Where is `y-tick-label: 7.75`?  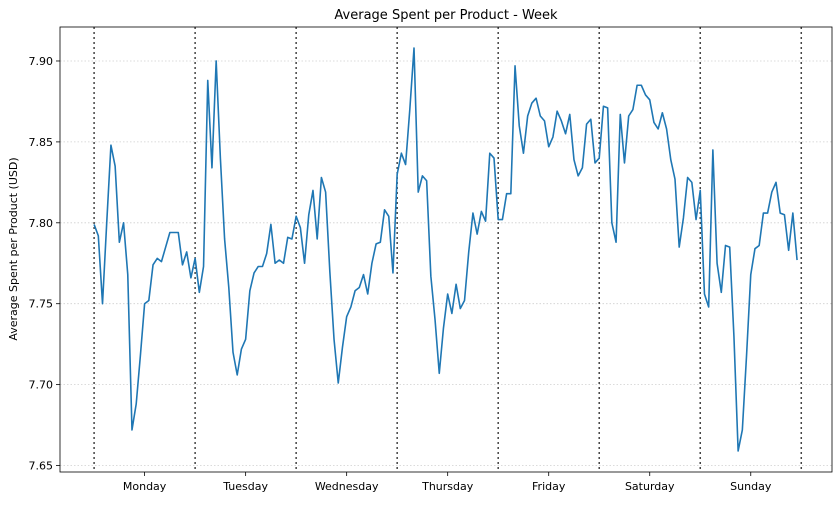
y-tick-label: 7.75 is located at coordinates (41, 304).